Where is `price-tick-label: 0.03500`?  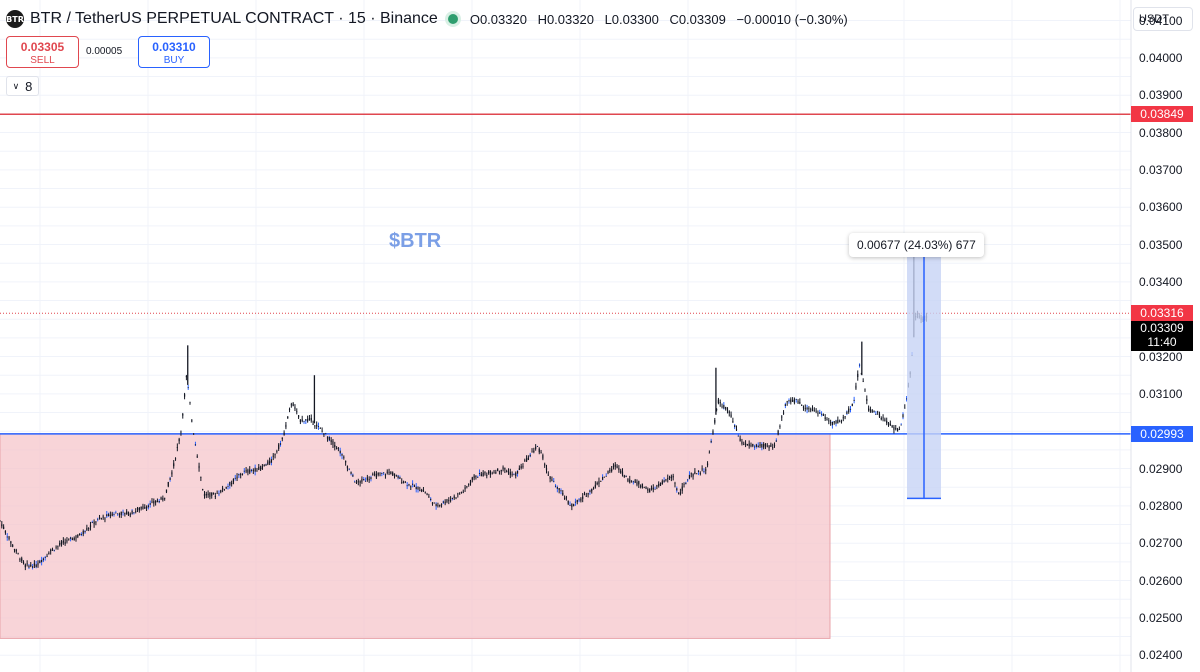
price-tick-label: 0.03500 is located at coordinates (1161, 244).